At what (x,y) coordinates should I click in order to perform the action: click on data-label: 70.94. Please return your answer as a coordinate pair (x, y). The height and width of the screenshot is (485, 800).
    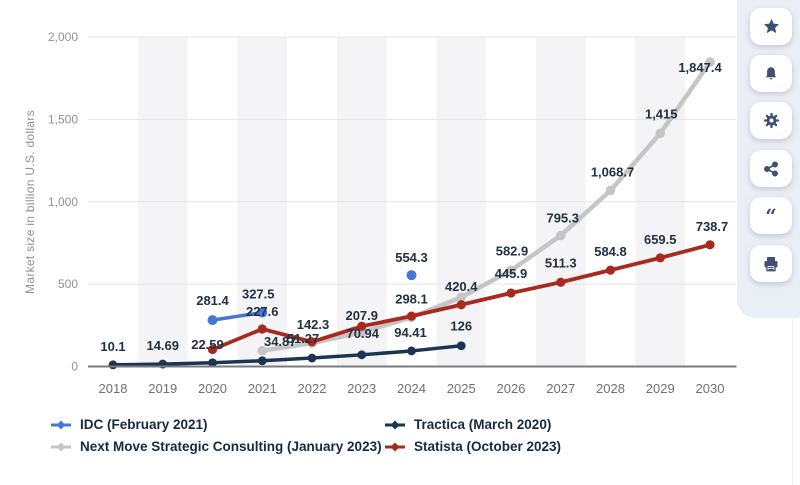
    Looking at the image, I should click on (362, 333).